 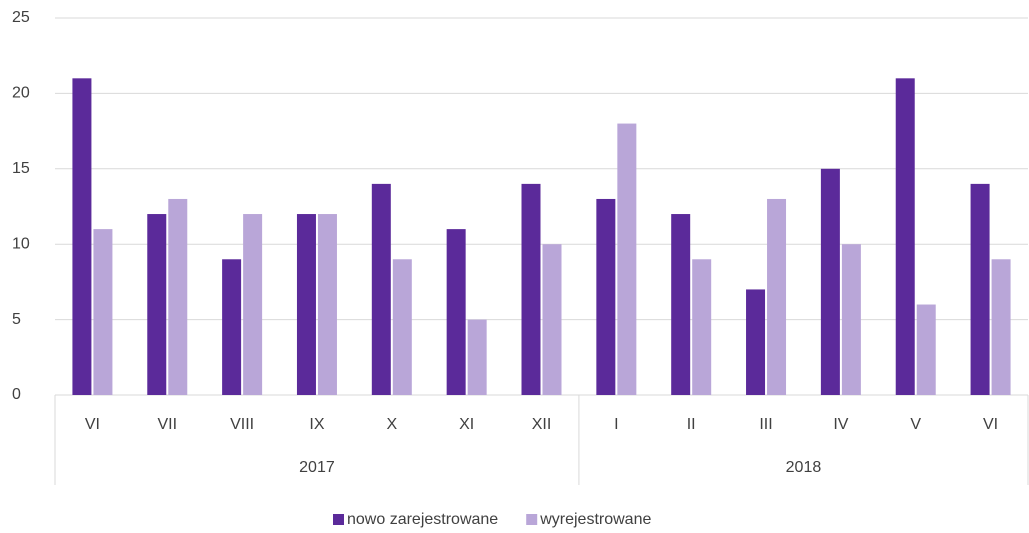 What do you see at coordinates (317, 467) in the screenshot?
I see `year-label: 2017` at bounding box center [317, 467].